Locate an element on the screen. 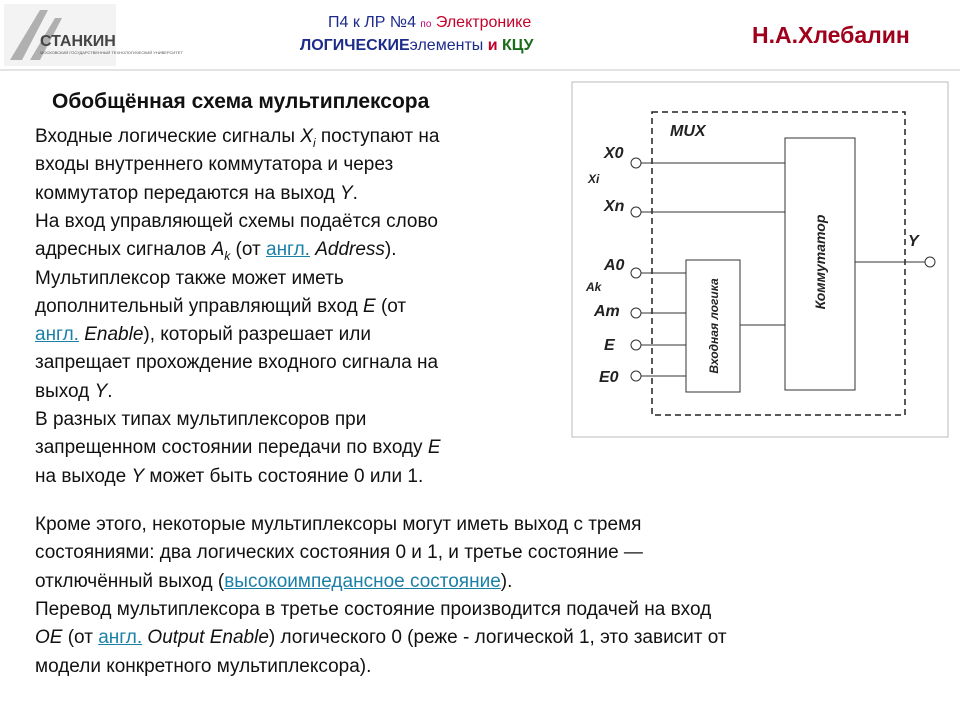 Image resolution: width=960 pixels, height=720 pixels. italic-text: Address is located at coordinates (350, 250).